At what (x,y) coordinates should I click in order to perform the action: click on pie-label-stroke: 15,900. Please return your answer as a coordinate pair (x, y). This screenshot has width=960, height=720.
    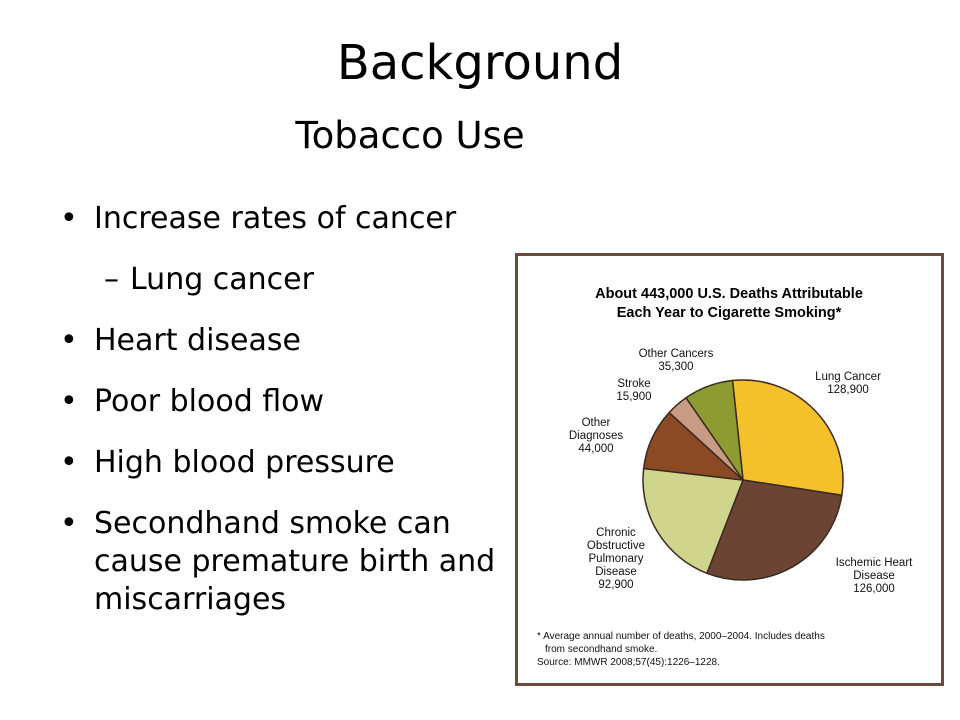
    Looking at the image, I should click on (633, 397).